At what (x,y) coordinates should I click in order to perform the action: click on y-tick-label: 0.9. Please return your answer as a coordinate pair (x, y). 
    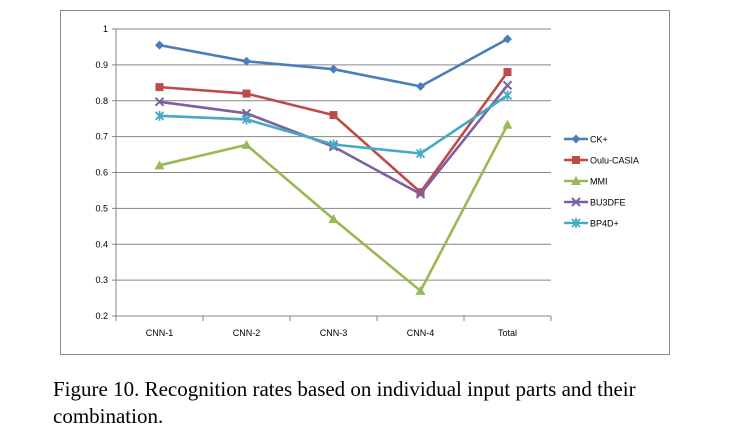
    Looking at the image, I should click on (101, 65).